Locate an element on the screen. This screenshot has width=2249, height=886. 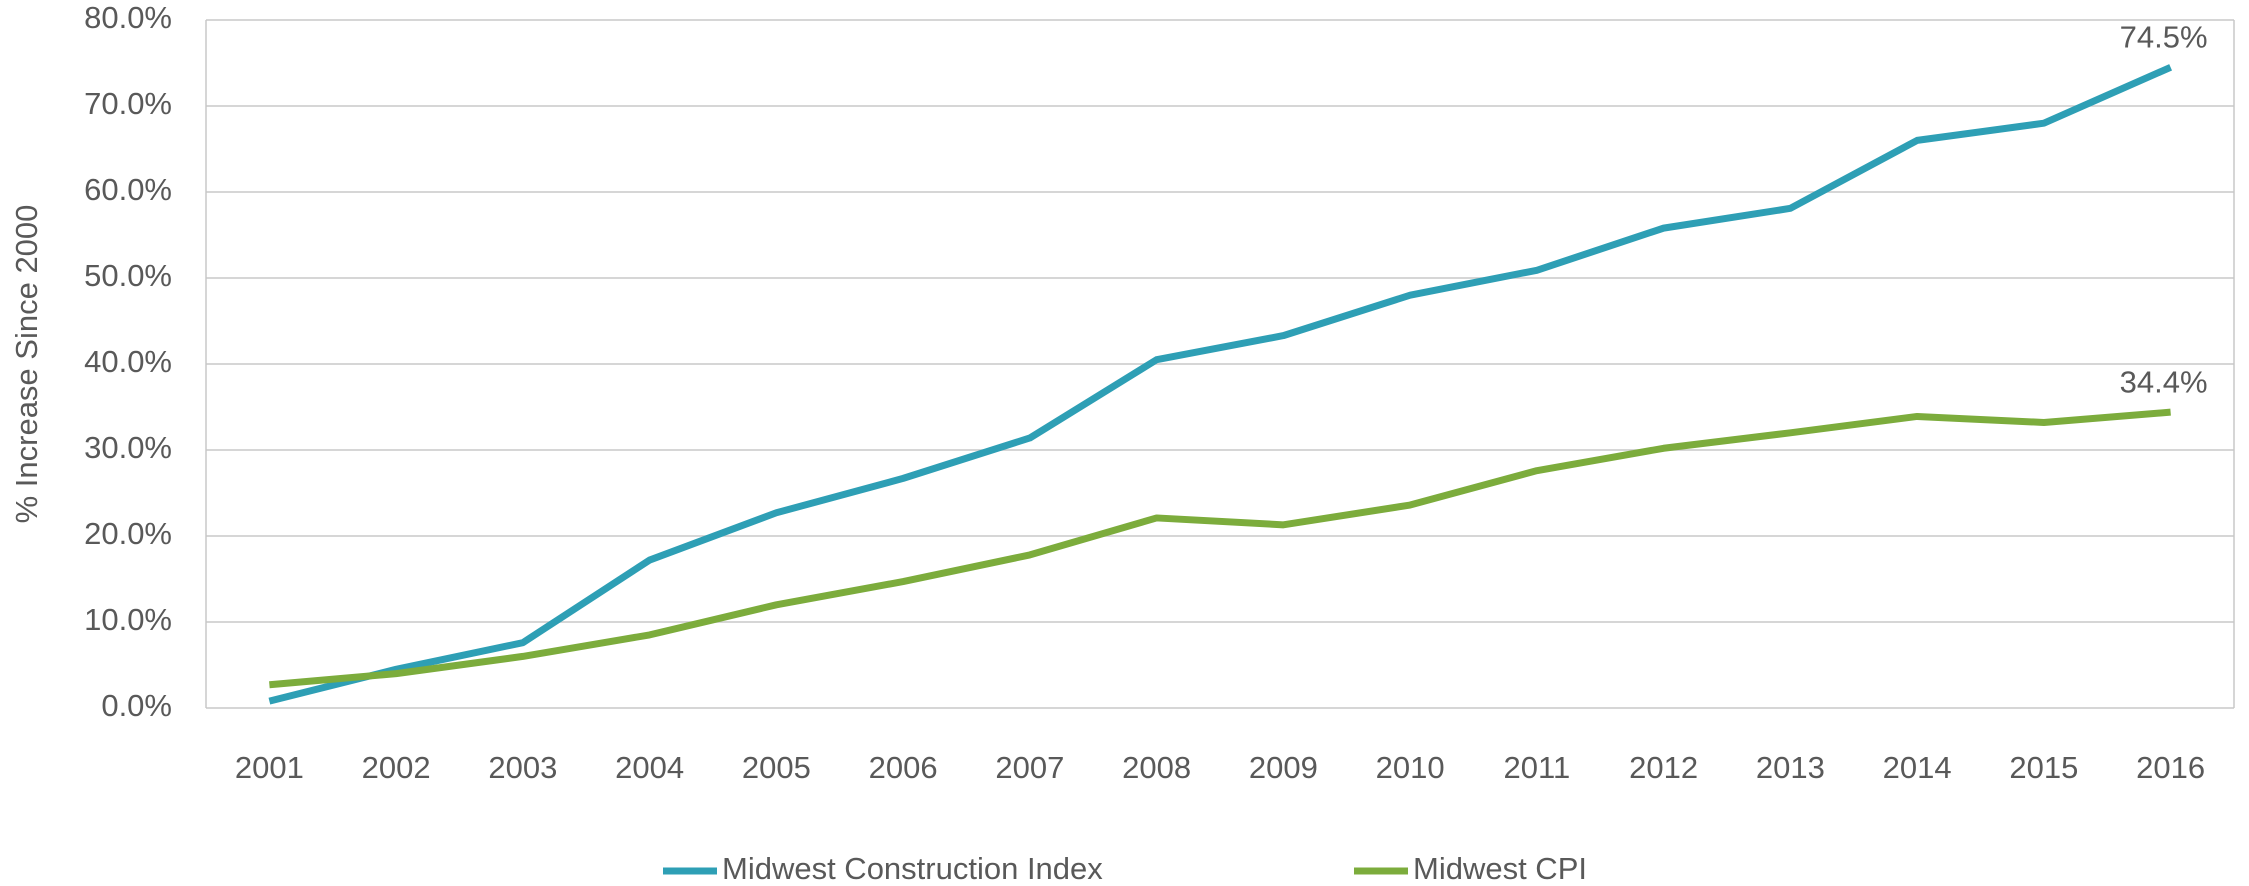
x-tick-label: 2005 is located at coordinates (776, 767).